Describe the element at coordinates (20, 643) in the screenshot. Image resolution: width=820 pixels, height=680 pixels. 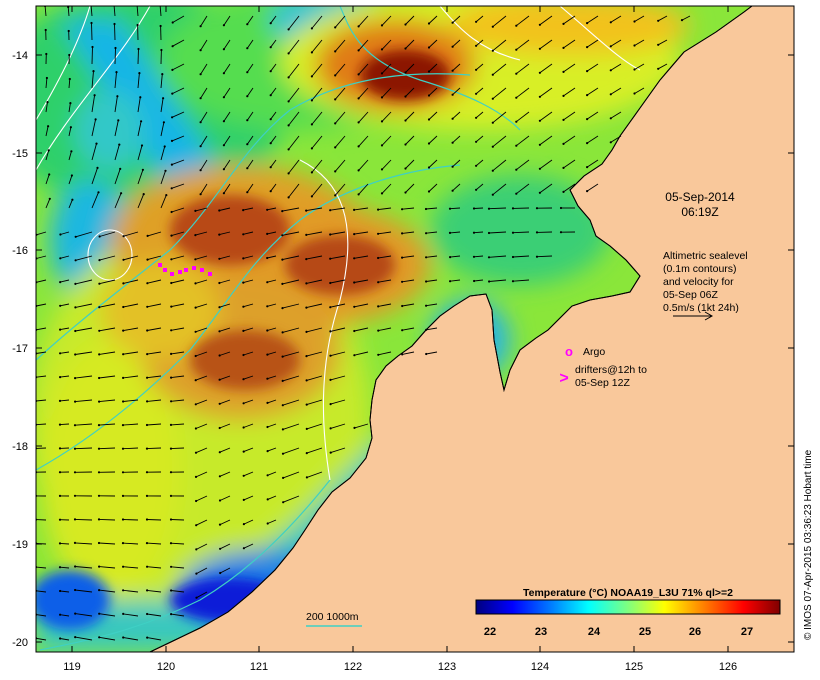
I see `lat-tick-label: -20` at that location.